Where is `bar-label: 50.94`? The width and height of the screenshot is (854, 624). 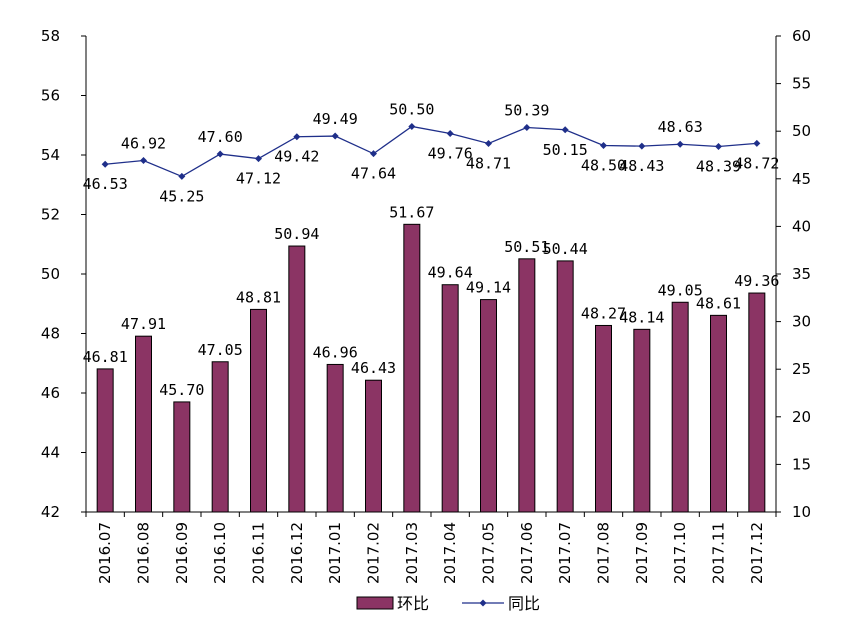
bar-label: 50.94 is located at coordinates (296, 234).